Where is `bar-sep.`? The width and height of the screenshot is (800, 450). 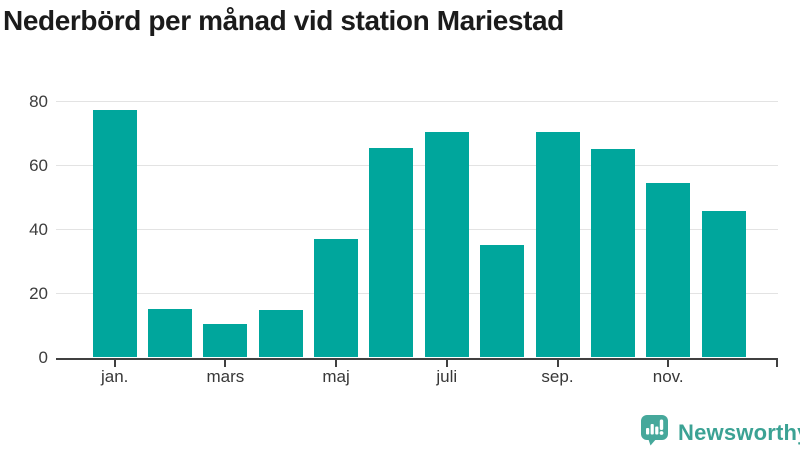
bar-sep. is located at coordinates (557, 244).